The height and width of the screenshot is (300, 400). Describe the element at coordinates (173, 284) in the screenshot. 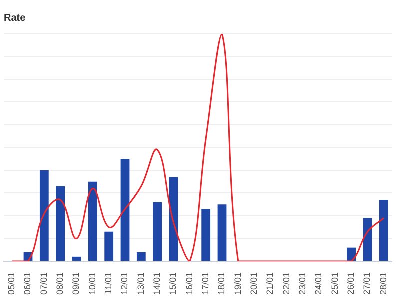

I see `x-tick-label: 15/01` at that location.